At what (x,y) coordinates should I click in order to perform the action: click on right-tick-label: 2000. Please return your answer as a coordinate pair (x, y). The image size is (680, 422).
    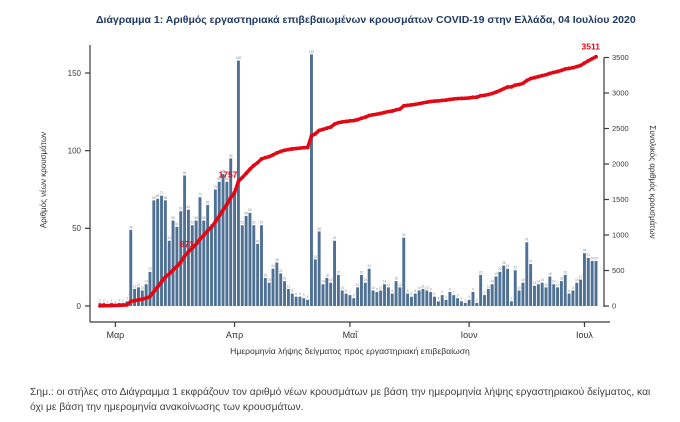
    Looking at the image, I should click on (620, 164).